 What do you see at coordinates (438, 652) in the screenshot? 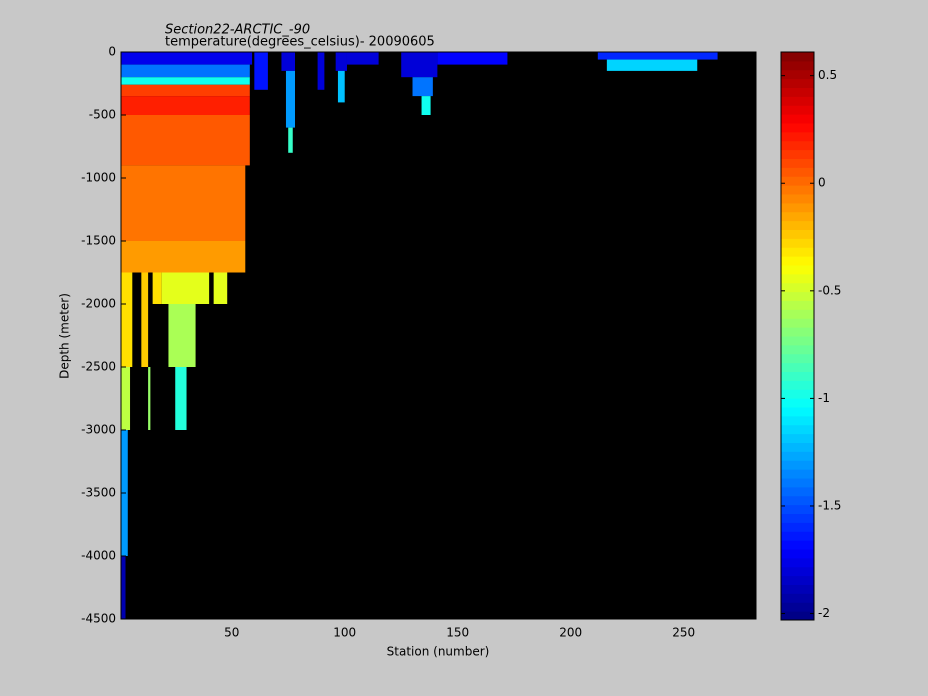
I see `x-axis-label: Station (number)` at bounding box center [438, 652].